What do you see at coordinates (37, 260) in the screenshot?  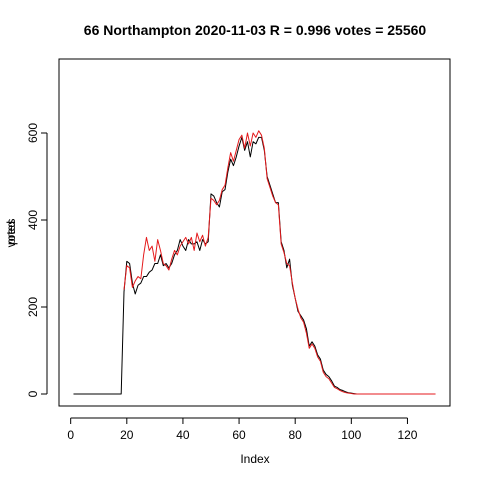 I see `y-axis: 0 200 400 600` at bounding box center [37, 260].